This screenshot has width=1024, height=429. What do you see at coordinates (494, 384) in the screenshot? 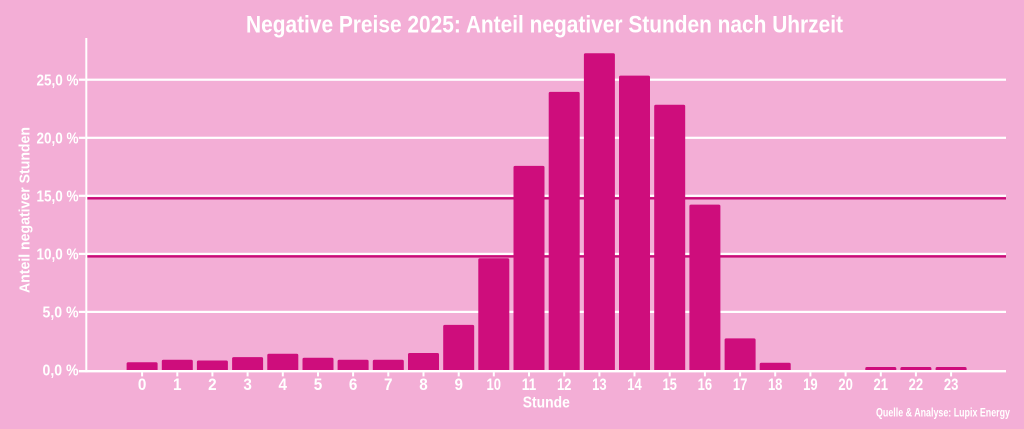
I see `svg-text: 10` at bounding box center [494, 384].